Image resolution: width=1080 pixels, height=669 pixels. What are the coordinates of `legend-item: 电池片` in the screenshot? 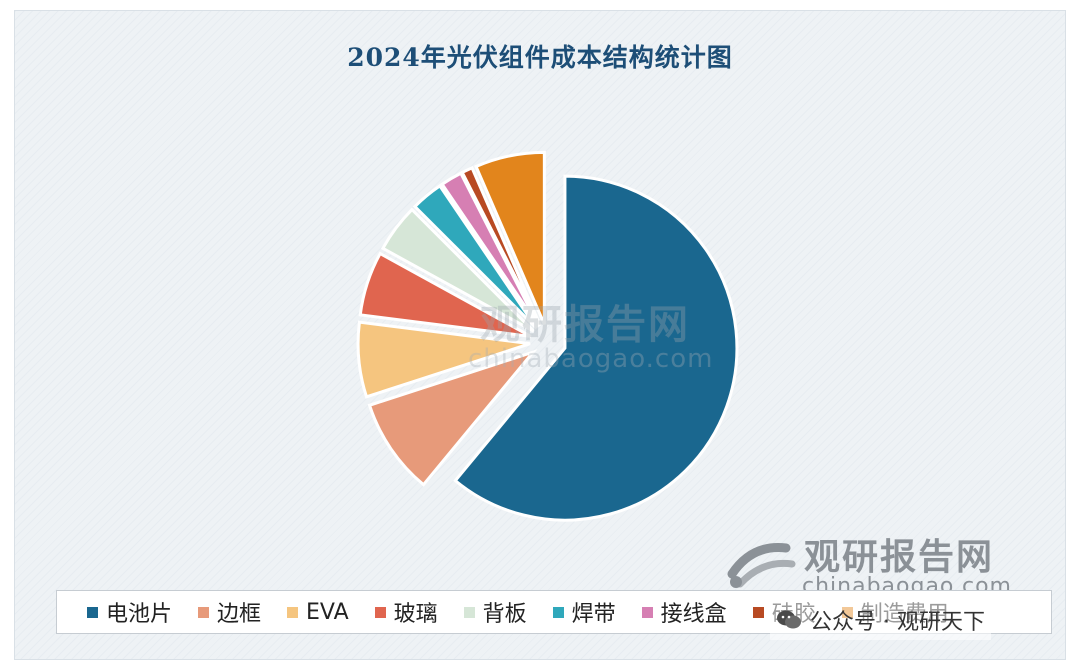 It's located at (129, 612).